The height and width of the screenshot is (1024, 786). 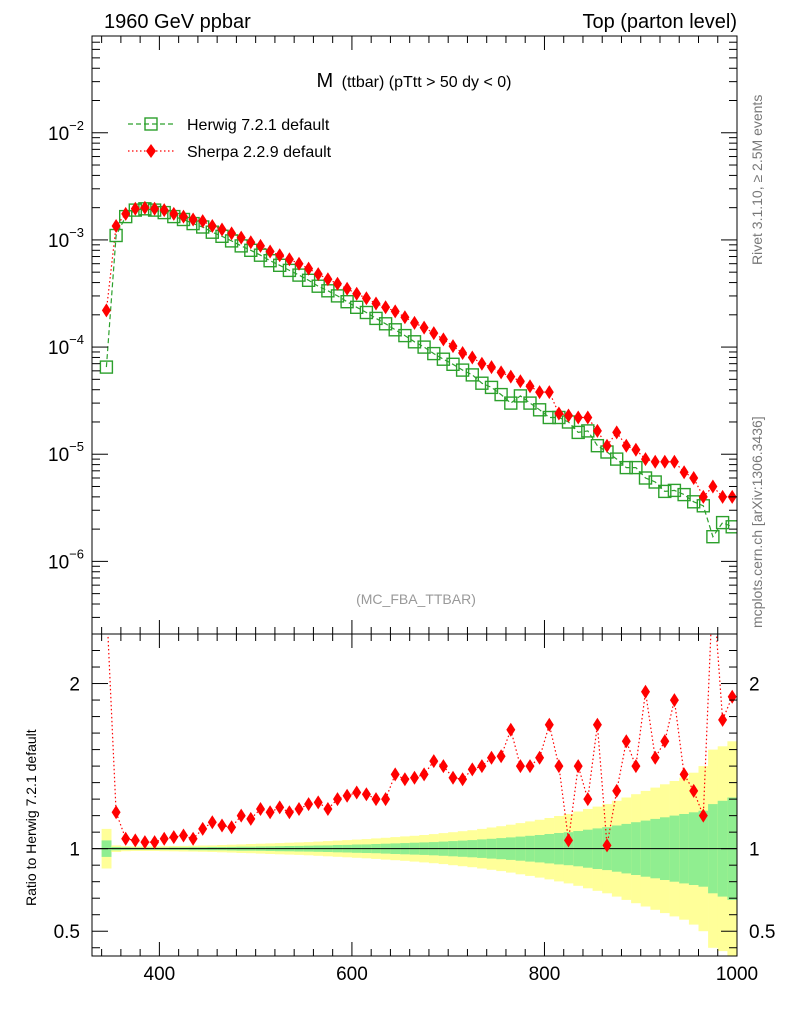 What do you see at coordinates (659, 22) in the screenshot?
I see `header-right: Top (parton level)` at bounding box center [659, 22].